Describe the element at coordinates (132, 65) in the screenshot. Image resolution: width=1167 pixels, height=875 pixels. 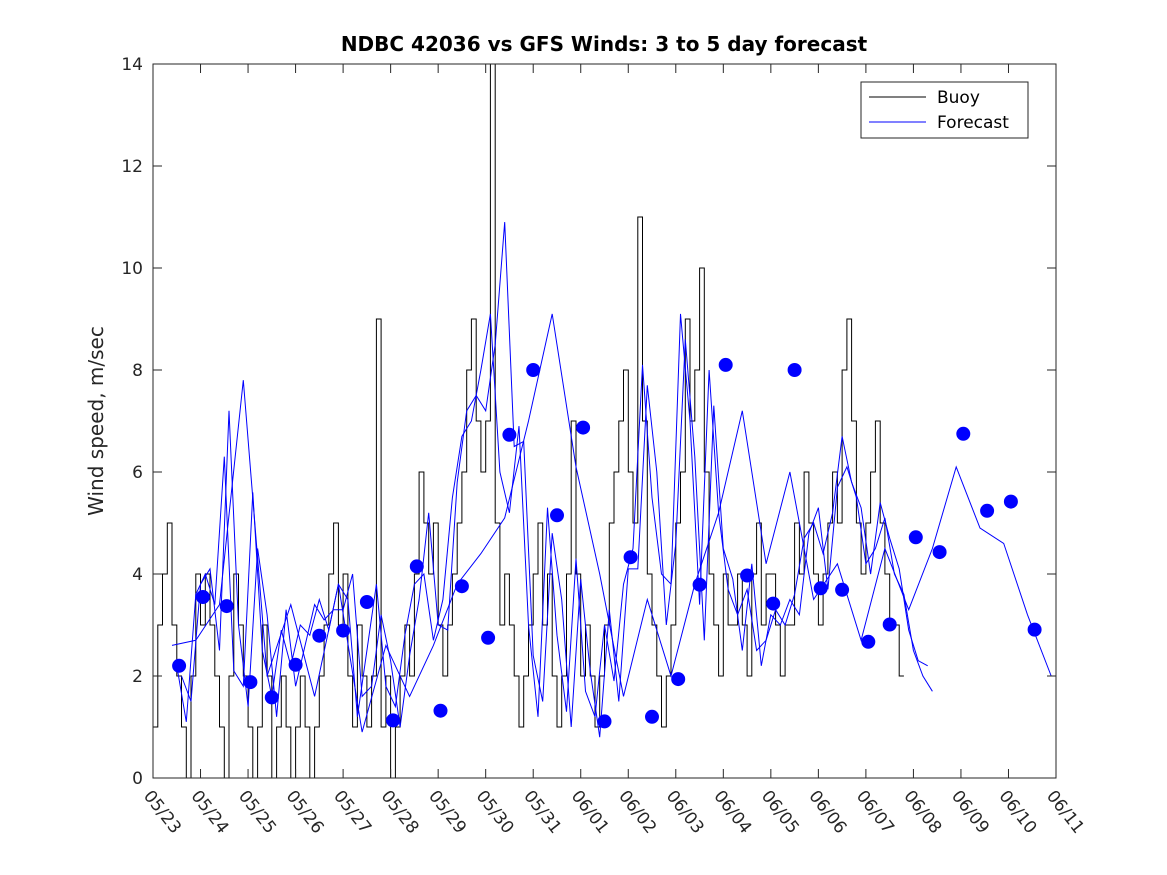
I see `y-tick-label: 14` at that location.